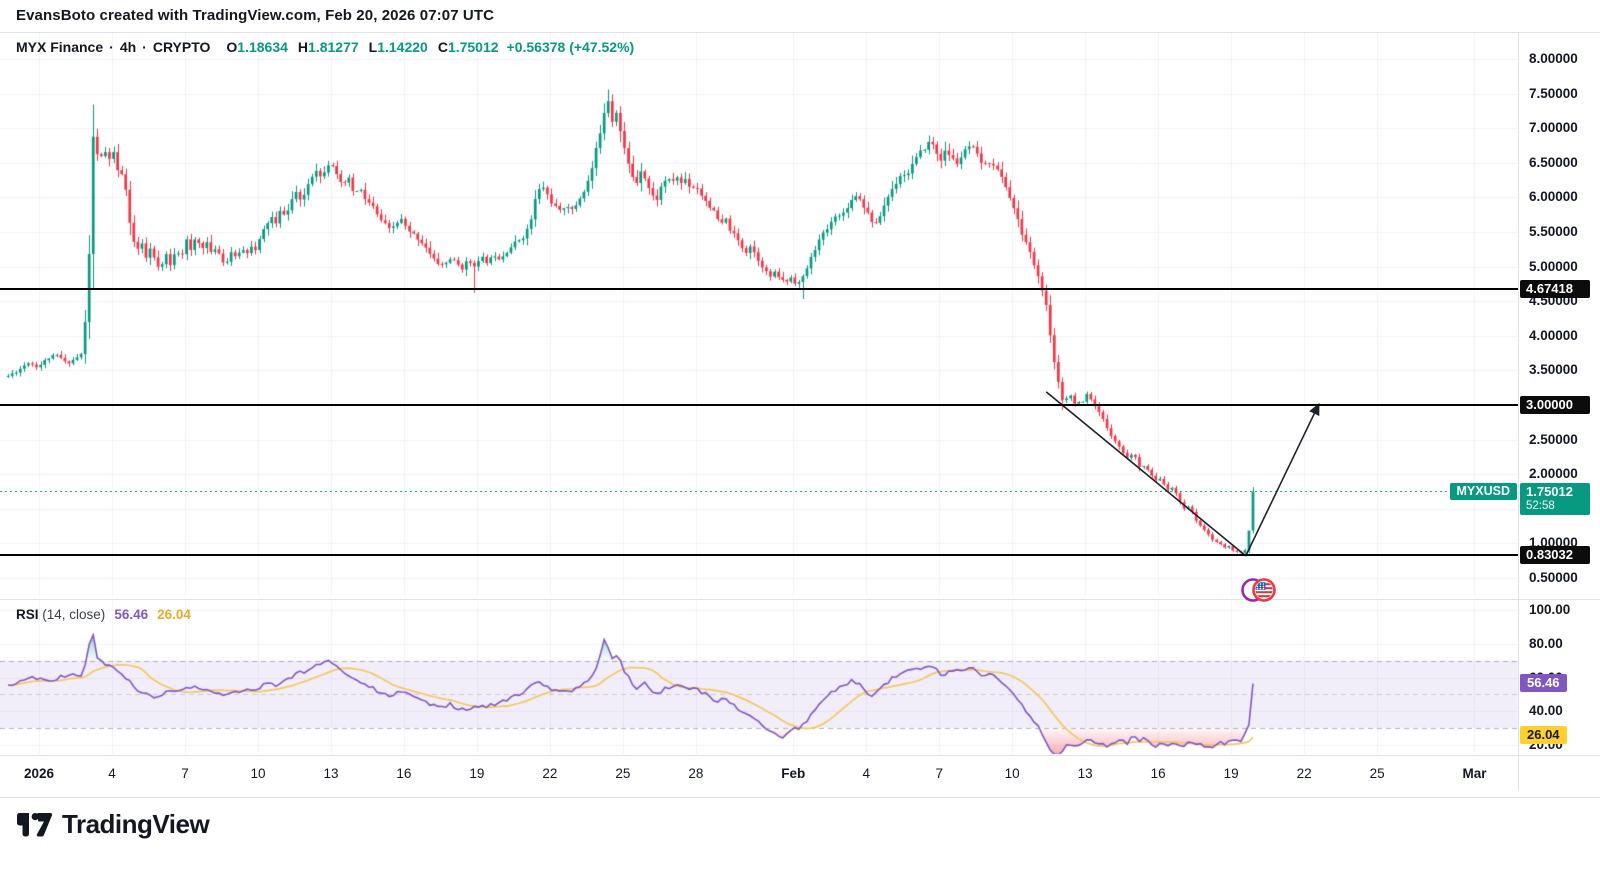 This screenshot has width=1600, height=871. Describe the element at coordinates (800, 599) in the screenshot. I see `pane-divider` at that location.